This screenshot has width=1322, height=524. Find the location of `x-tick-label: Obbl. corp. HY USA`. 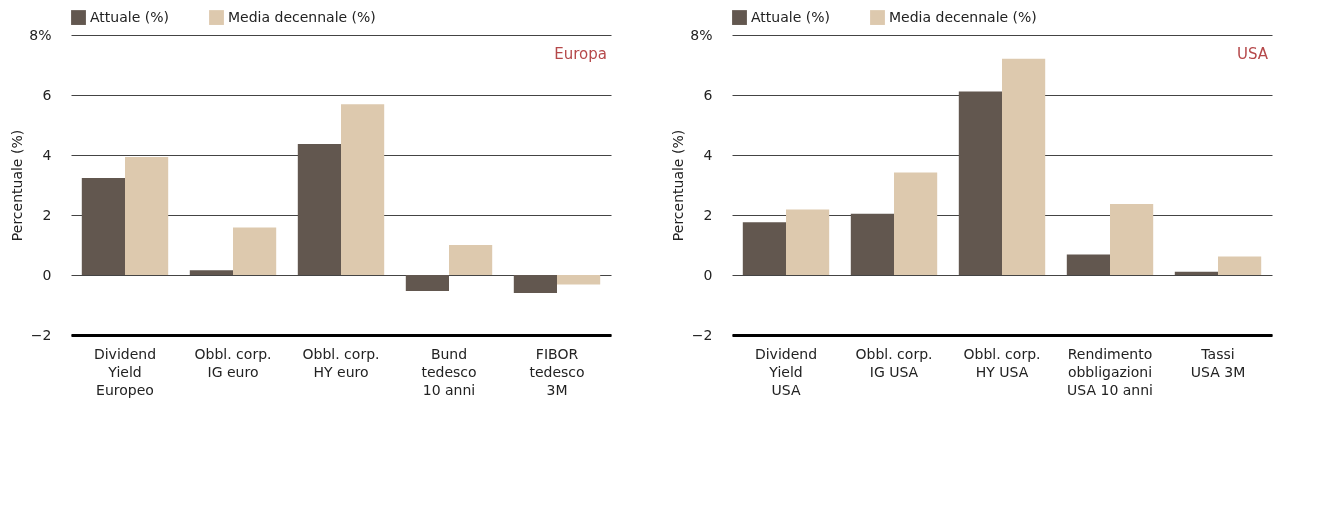

x-tick-label: Obbl. corp. HY USA is located at coordinates (1002, 362).